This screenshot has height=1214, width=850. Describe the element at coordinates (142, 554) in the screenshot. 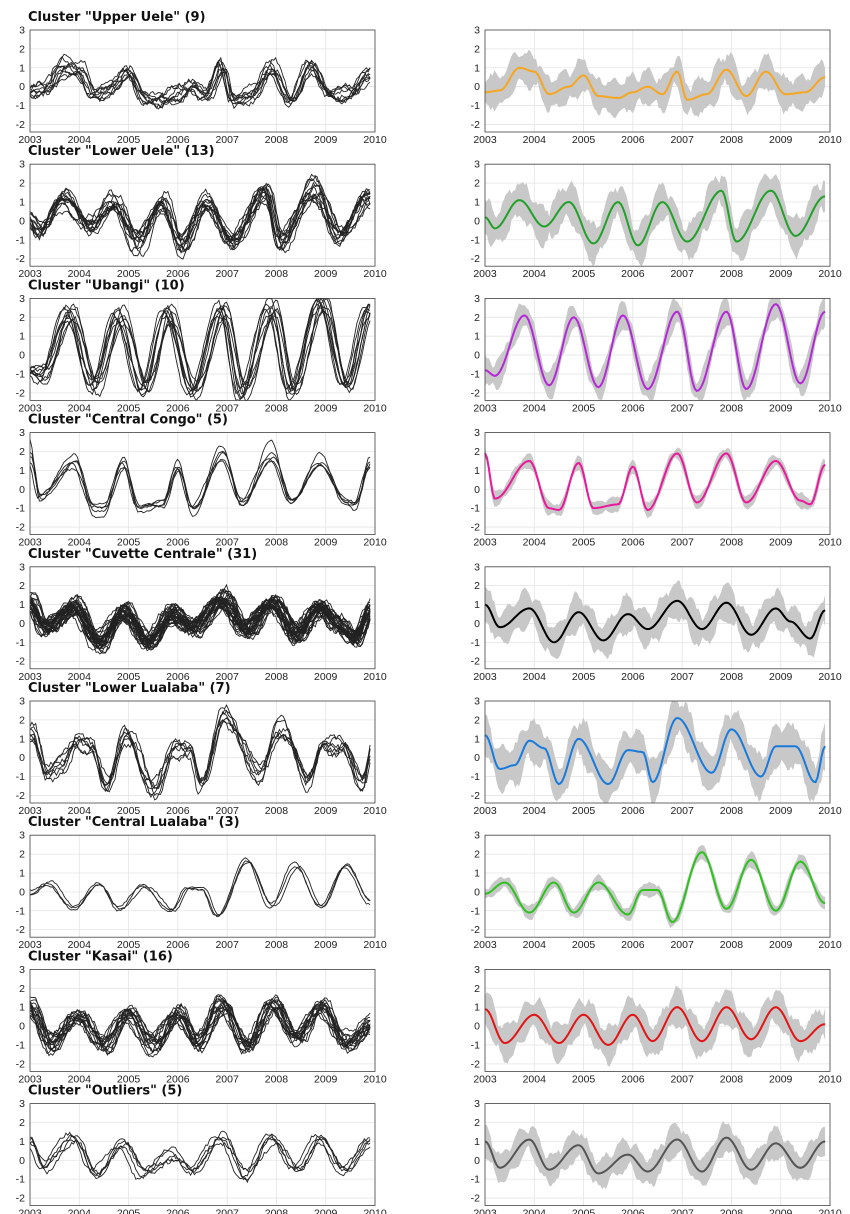

I see `cluster-title: Cluster "Cuvette Centrale" (31)` at that location.